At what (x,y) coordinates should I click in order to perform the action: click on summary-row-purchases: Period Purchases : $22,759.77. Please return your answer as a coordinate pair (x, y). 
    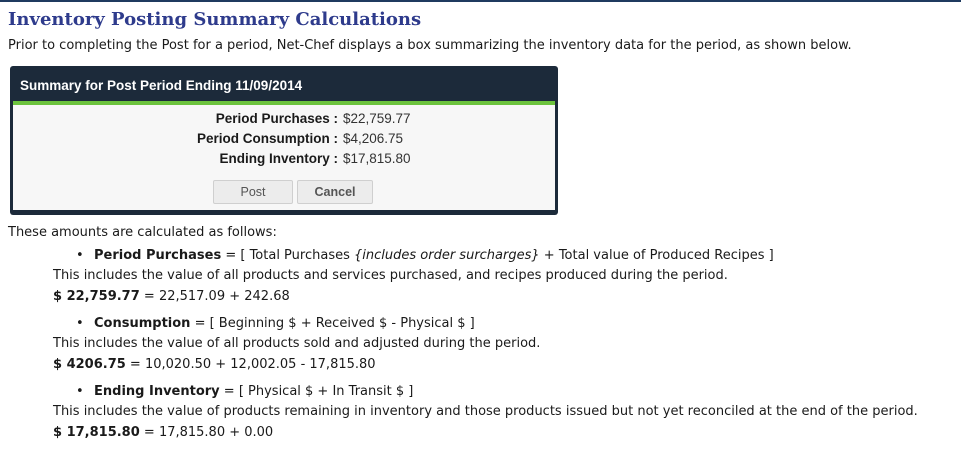
    Looking at the image, I should click on (285, 120).